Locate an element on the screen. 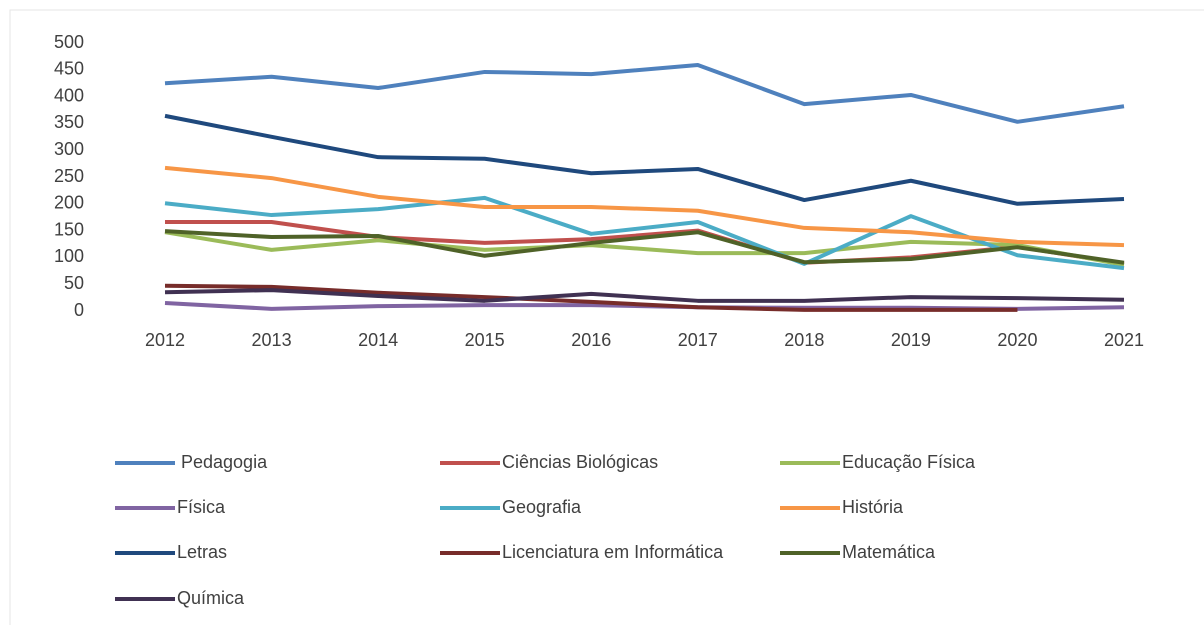  legend-label: História is located at coordinates (873, 507).